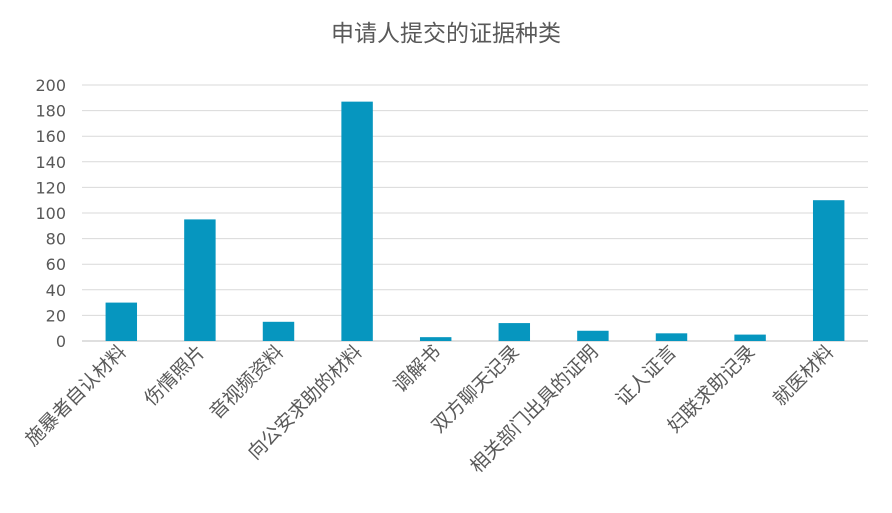 The height and width of the screenshot is (513, 892). What do you see at coordinates (417, 369) in the screenshot?
I see `x-tick-label: 调解书` at bounding box center [417, 369].